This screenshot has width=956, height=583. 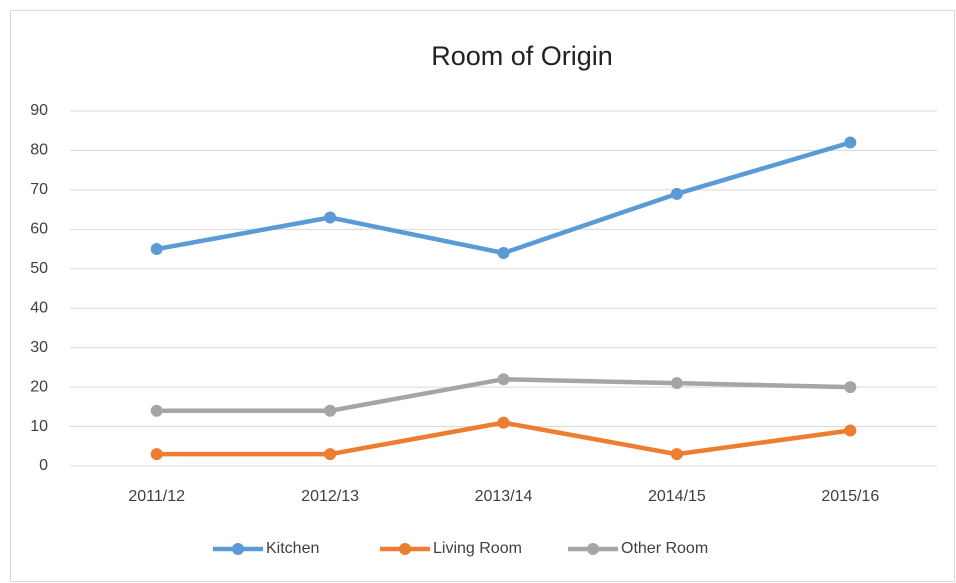 What do you see at coordinates (504, 496) in the screenshot?
I see `x-tick-label: 2013/14` at bounding box center [504, 496].